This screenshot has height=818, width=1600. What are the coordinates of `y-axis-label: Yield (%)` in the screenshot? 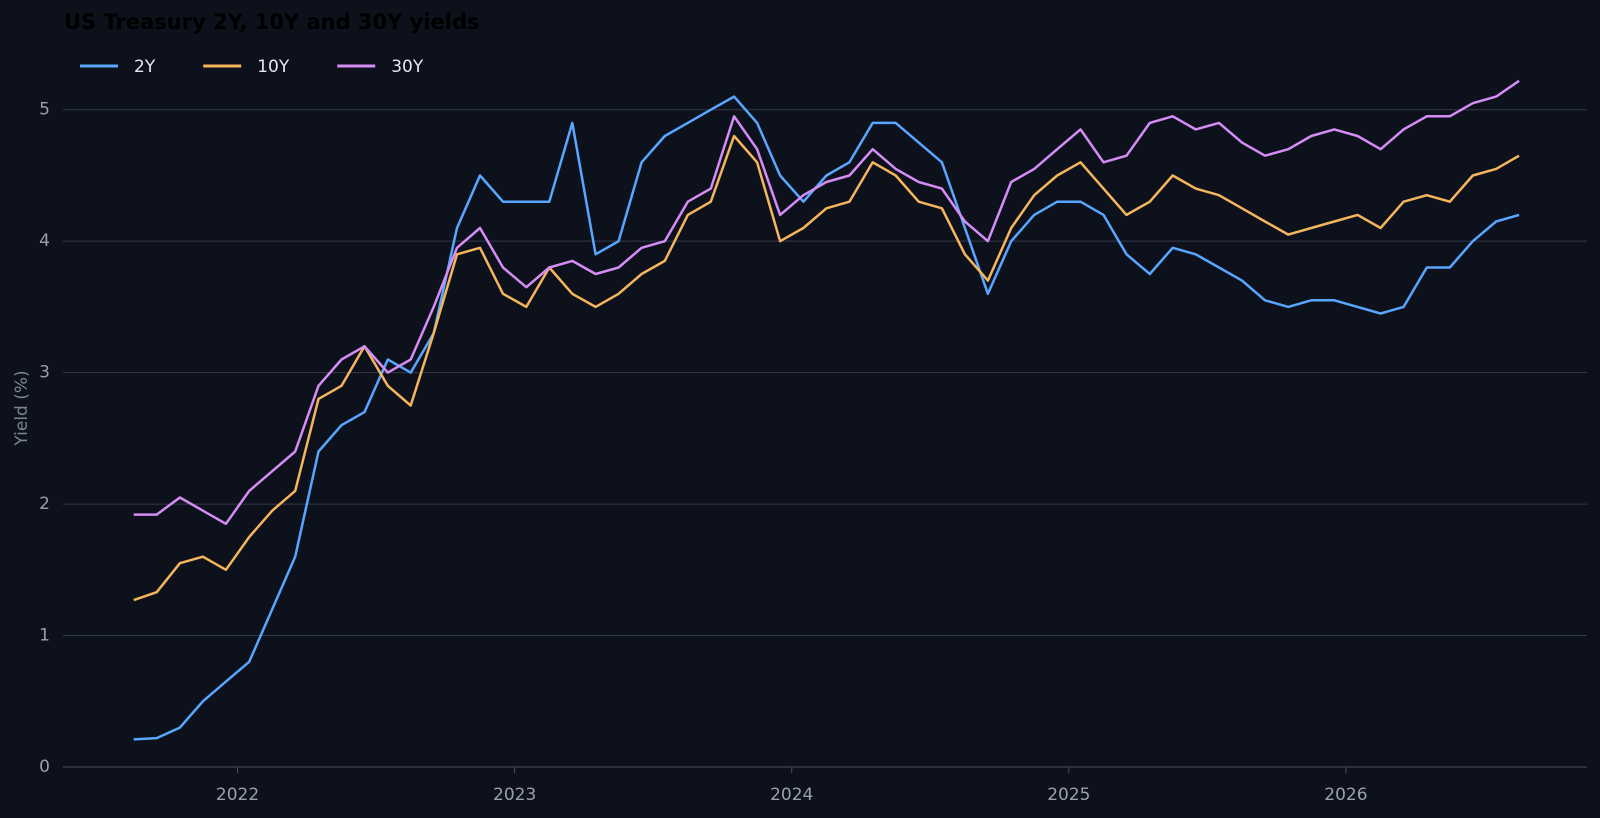 It's located at (22, 408).